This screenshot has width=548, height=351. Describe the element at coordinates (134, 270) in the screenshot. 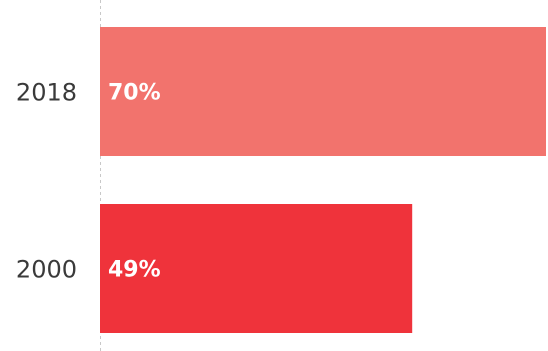

I see `value-label-2000: 49%` at that location.